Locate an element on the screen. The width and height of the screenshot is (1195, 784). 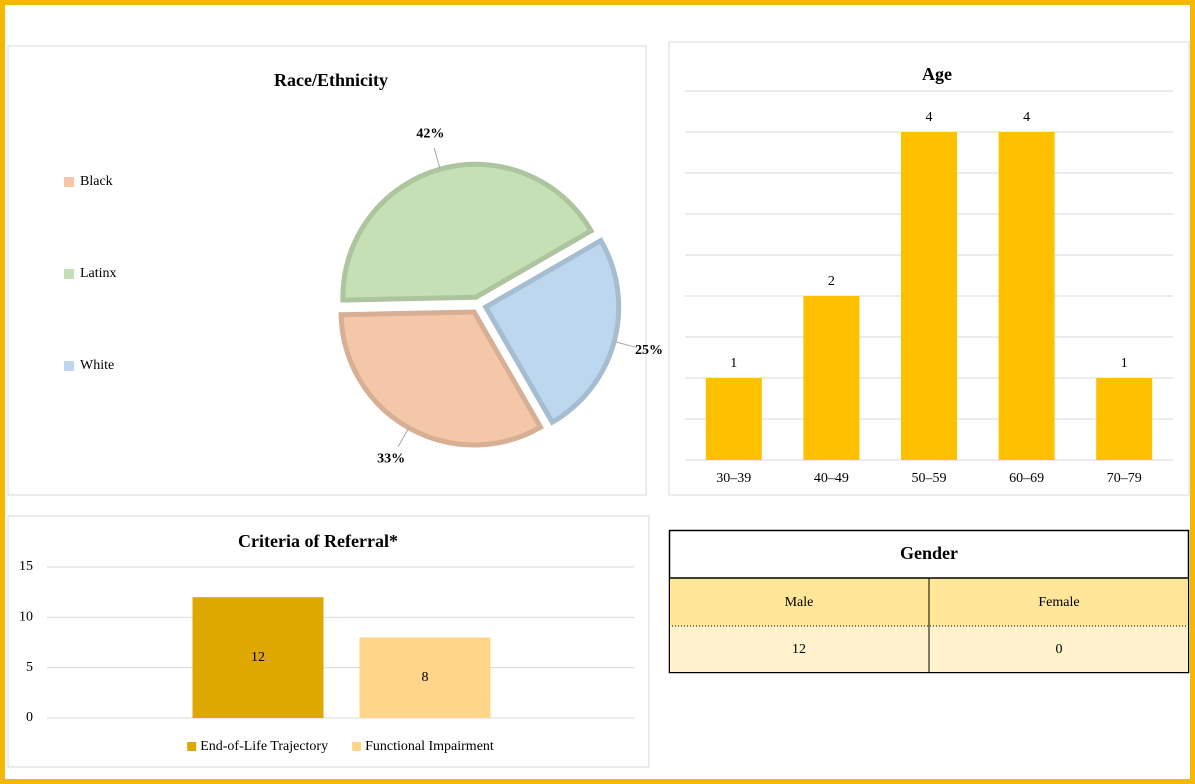
data-label: 12 is located at coordinates (258, 657).